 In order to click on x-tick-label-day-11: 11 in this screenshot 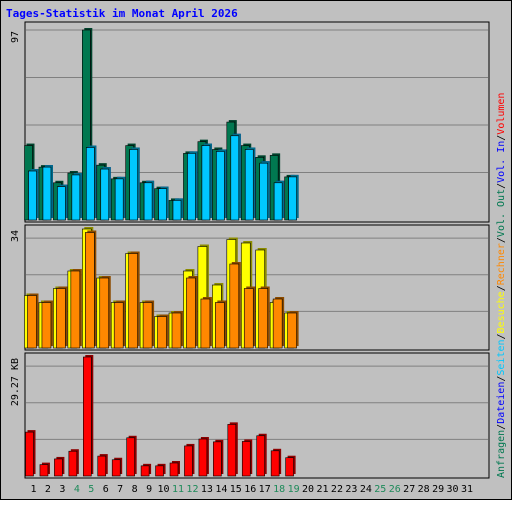, I will do `click(178, 489)`.